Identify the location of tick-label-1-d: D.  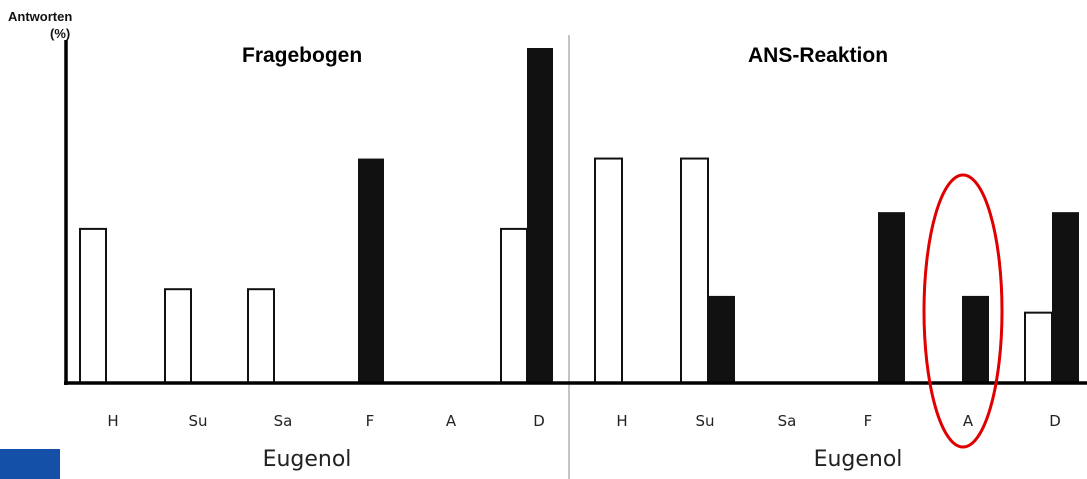
(1055, 421).